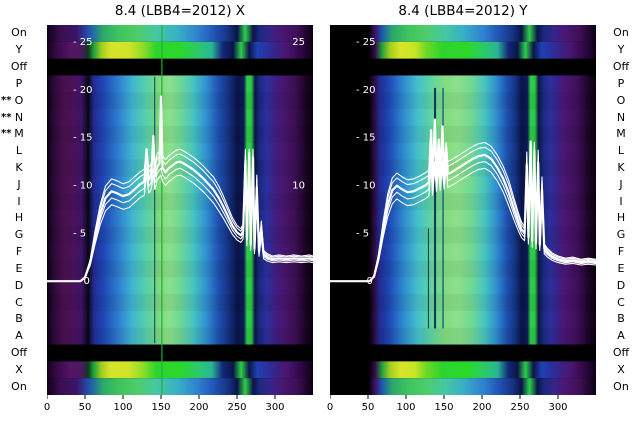  I want to click on row-label-left: P, so click(19, 83).